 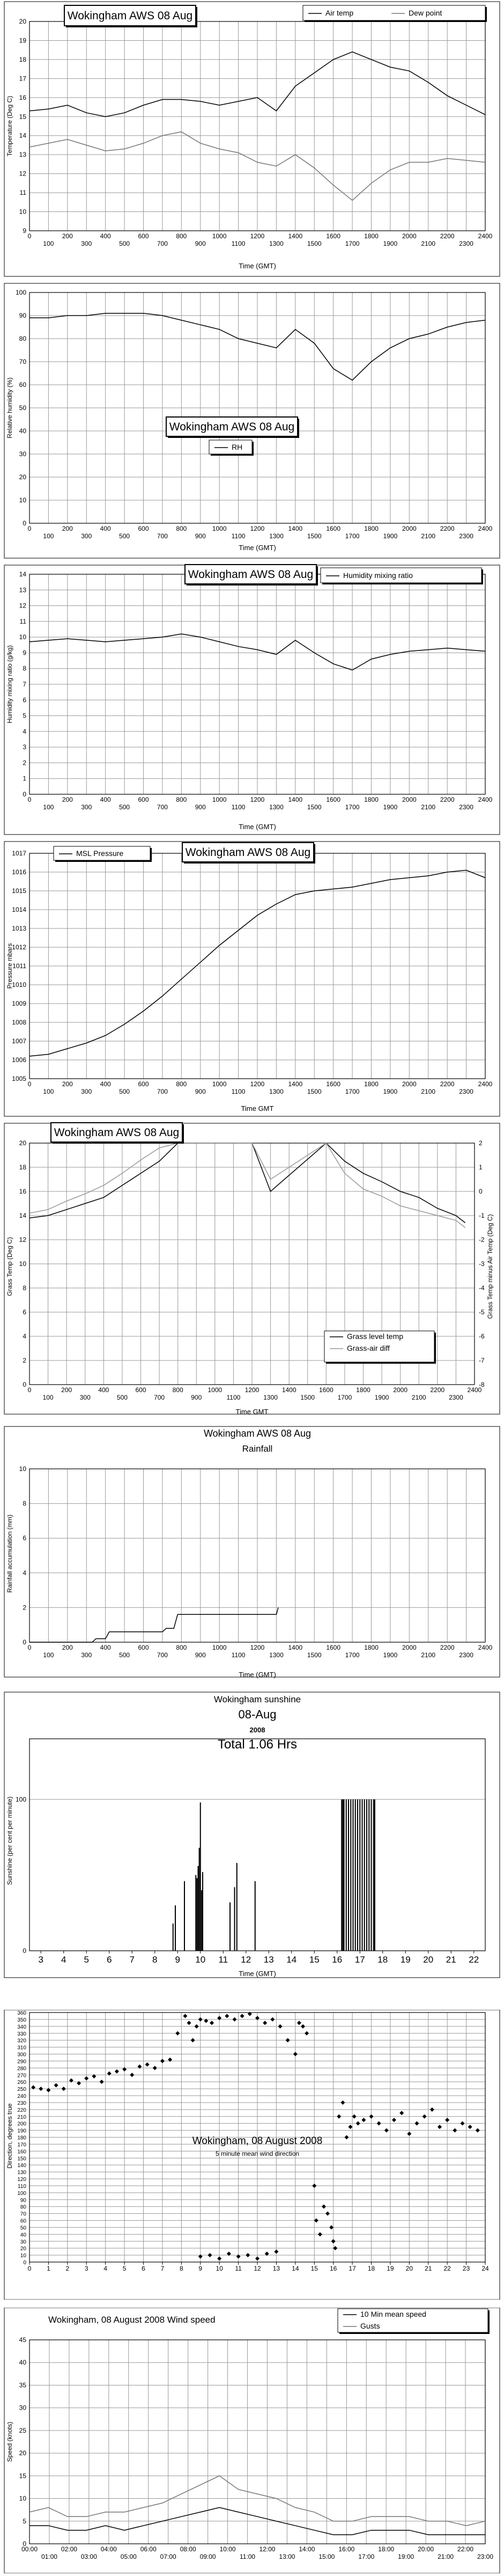 I want to click on y-axis-label: Direction, degrees true, so click(x=9, y=2136).